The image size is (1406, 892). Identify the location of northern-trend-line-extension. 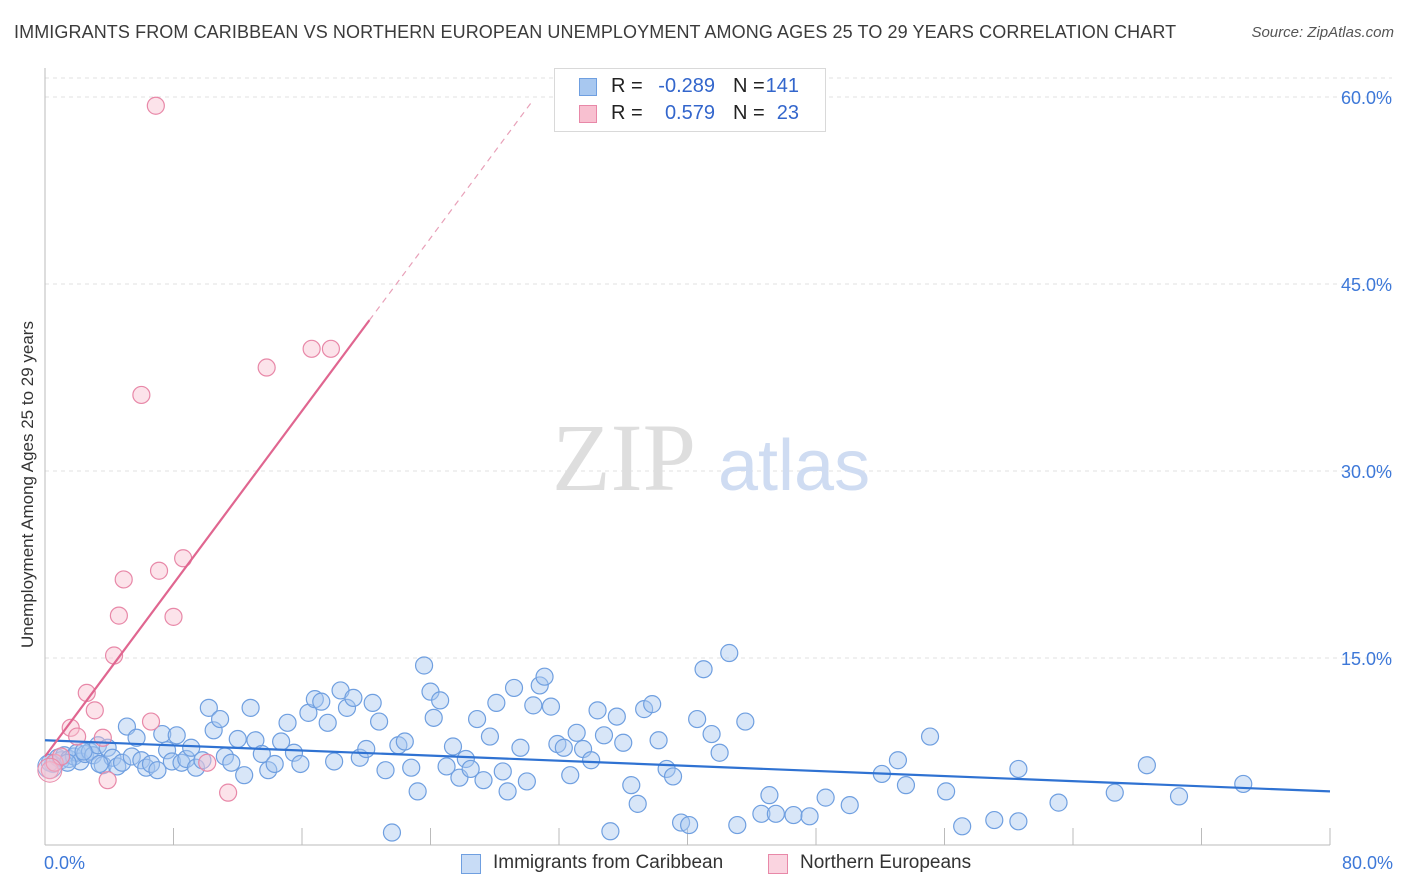
(450, 211).